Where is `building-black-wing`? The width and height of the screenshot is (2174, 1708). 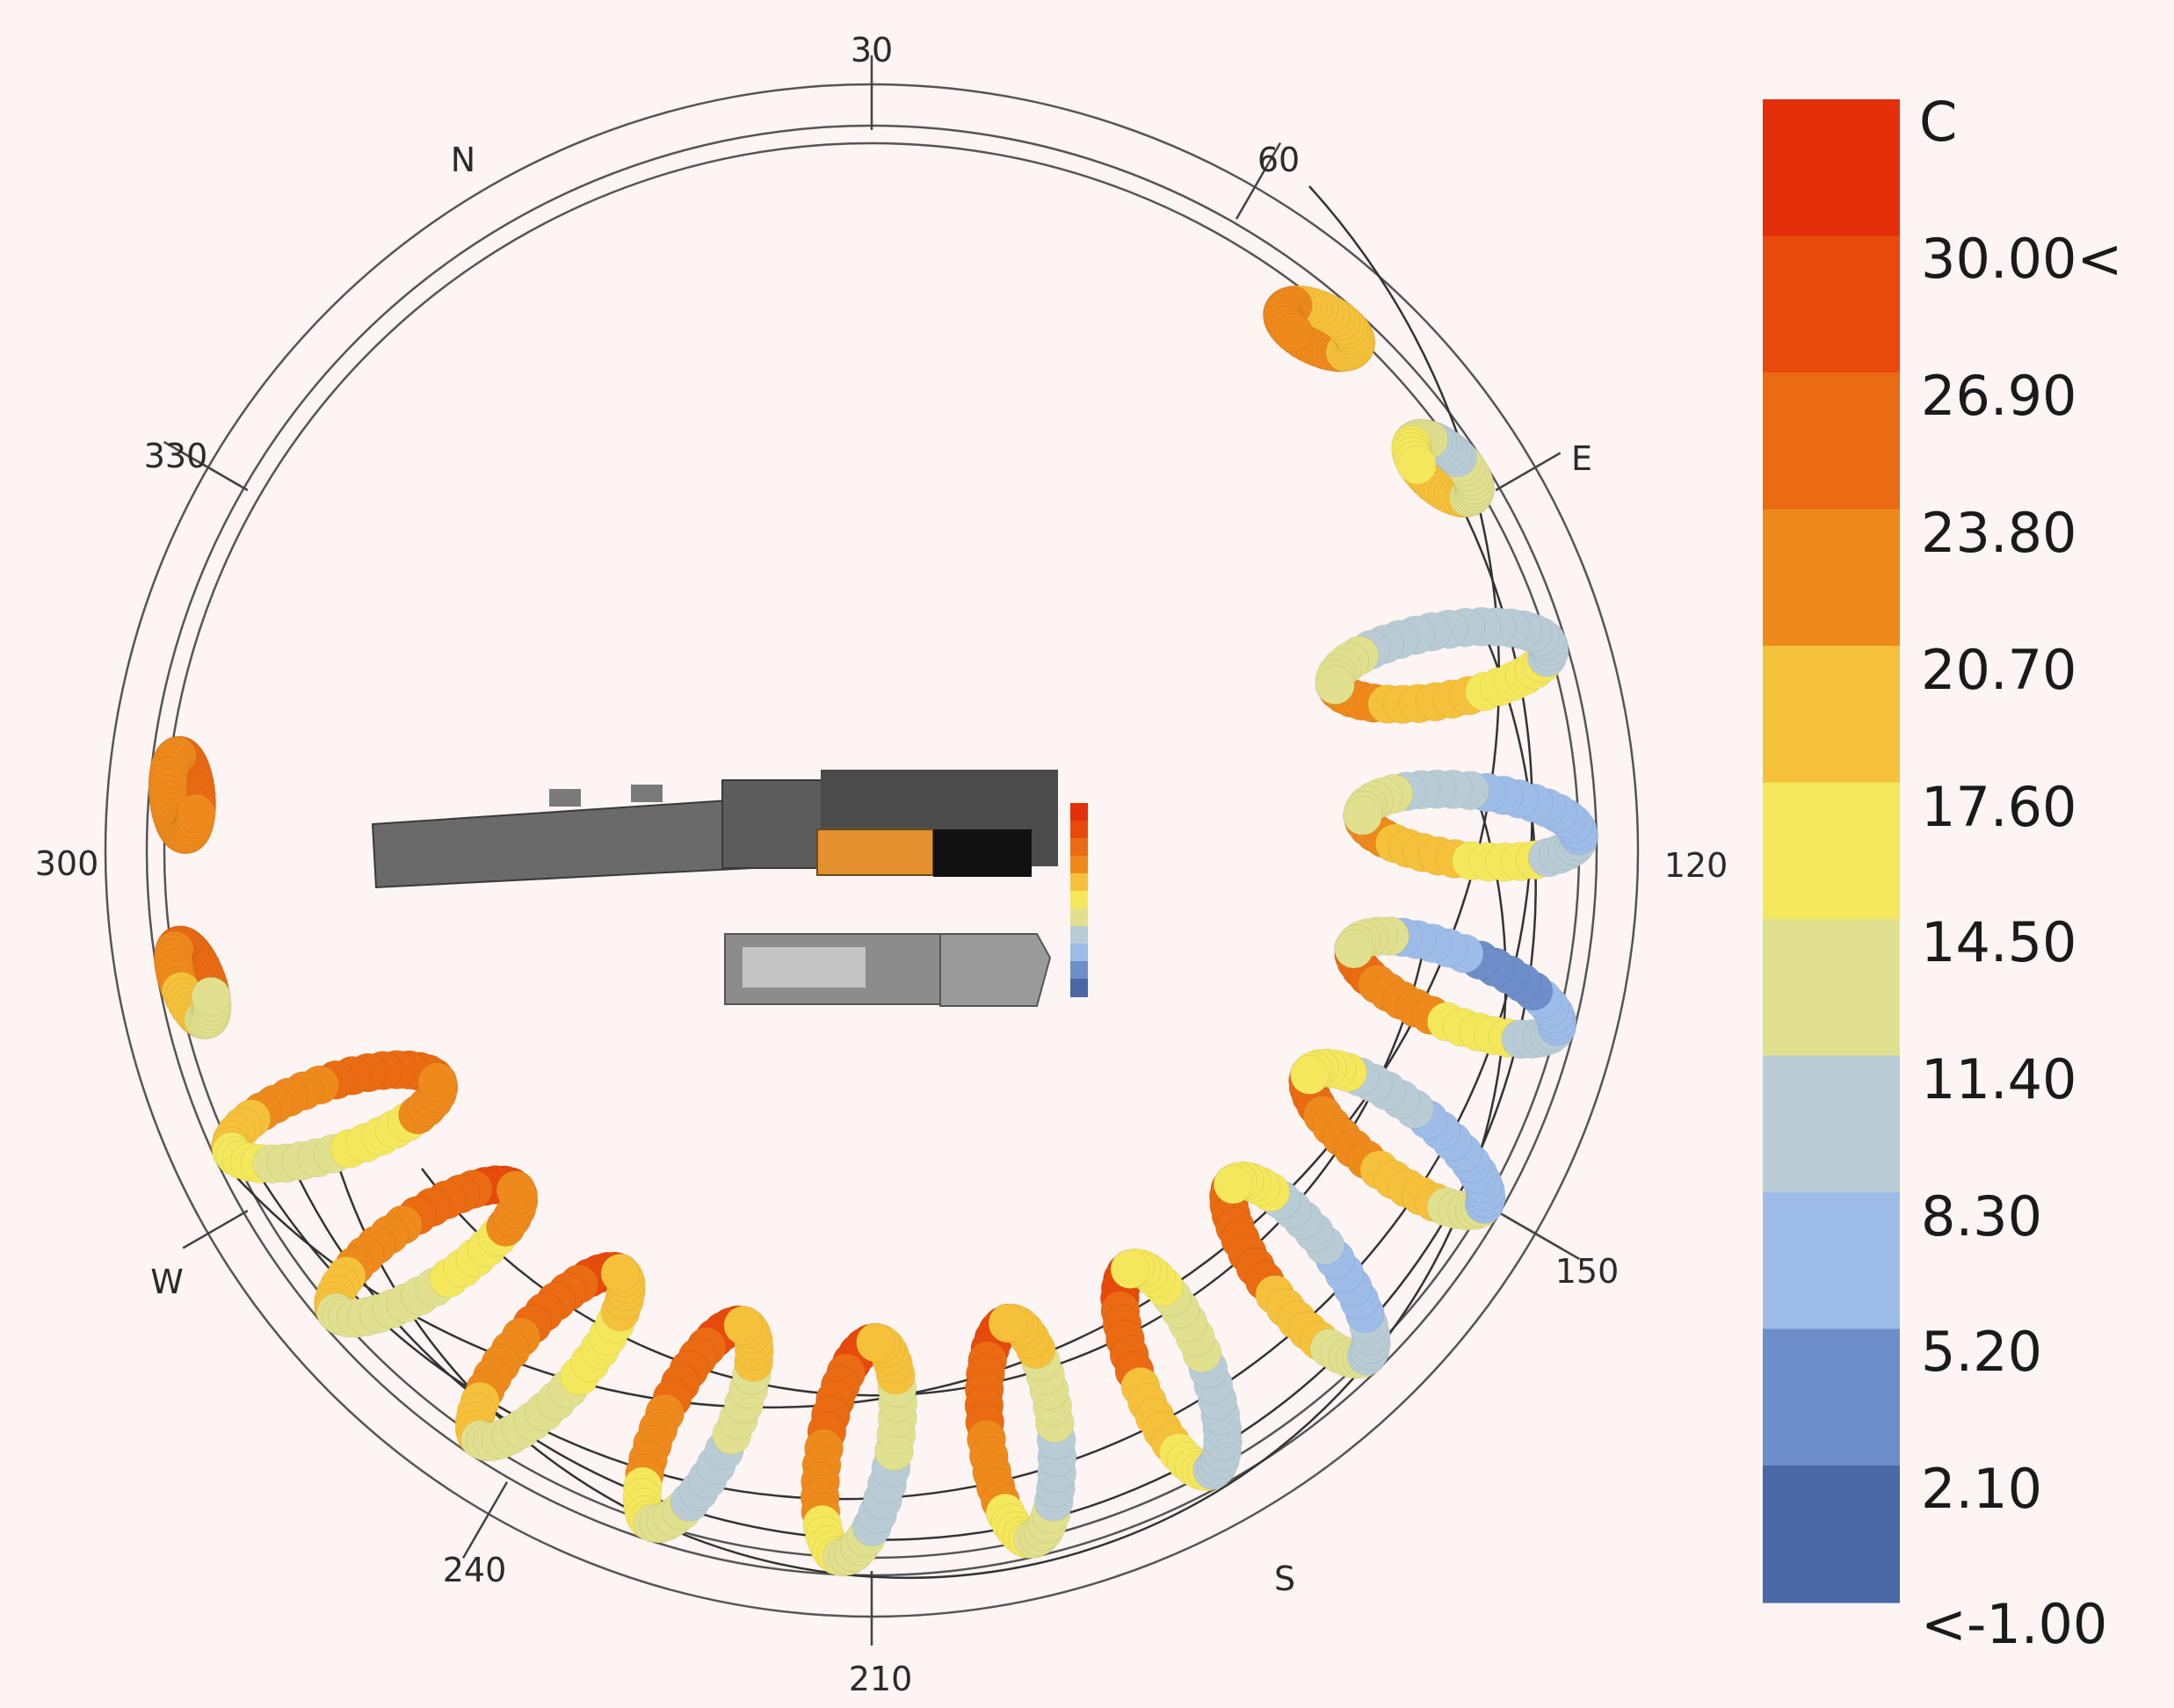
building-black-wing is located at coordinates (983, 853).